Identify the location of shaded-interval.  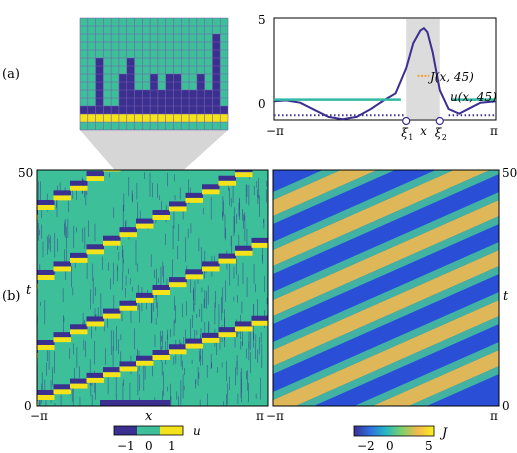
(423, 69).